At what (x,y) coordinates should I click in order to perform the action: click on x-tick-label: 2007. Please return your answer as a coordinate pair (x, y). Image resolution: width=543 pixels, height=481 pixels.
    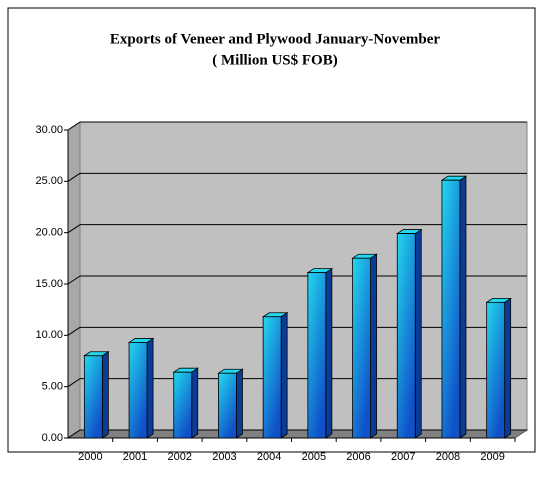
    Looking at the image, I should click on (403, 457).